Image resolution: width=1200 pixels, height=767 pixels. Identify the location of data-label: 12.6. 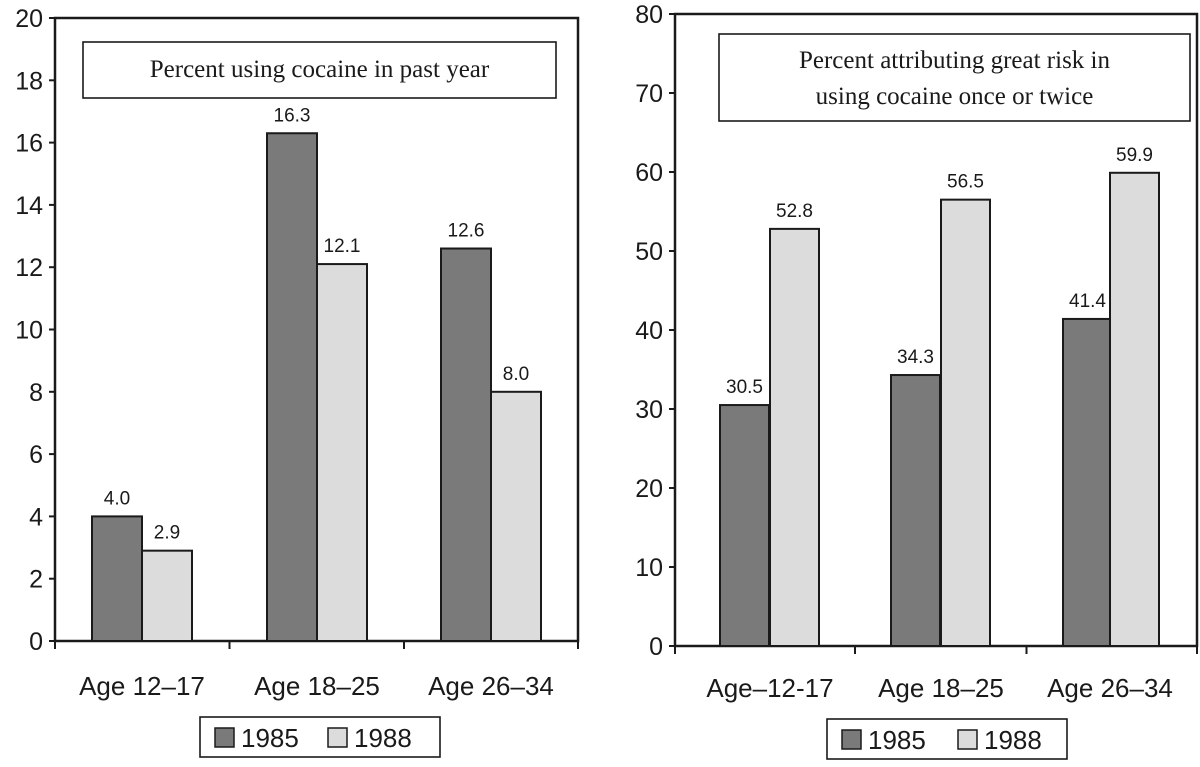
(466, 231).